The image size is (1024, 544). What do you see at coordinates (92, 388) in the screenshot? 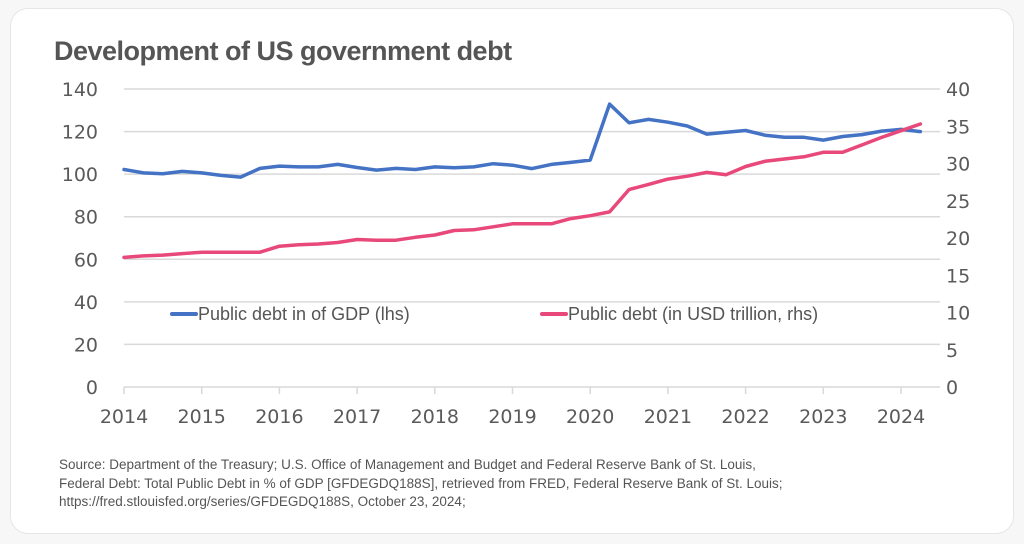
I see `y-left-tick-label: 0` at bounding box center [92, 388].